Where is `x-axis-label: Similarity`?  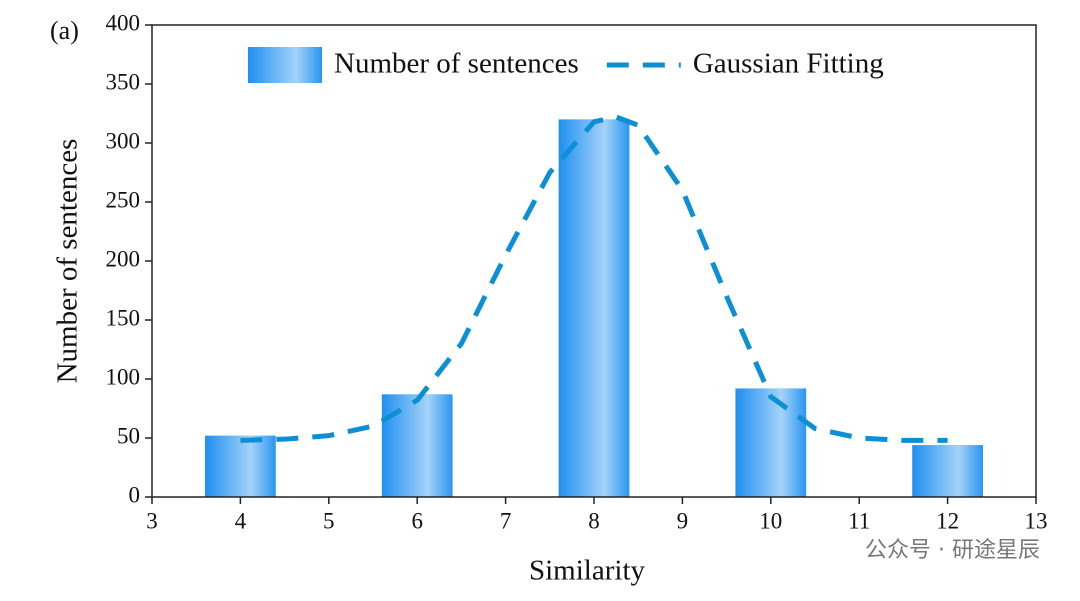
x-axis-label: Similarity is located at coordinates (587, 571).